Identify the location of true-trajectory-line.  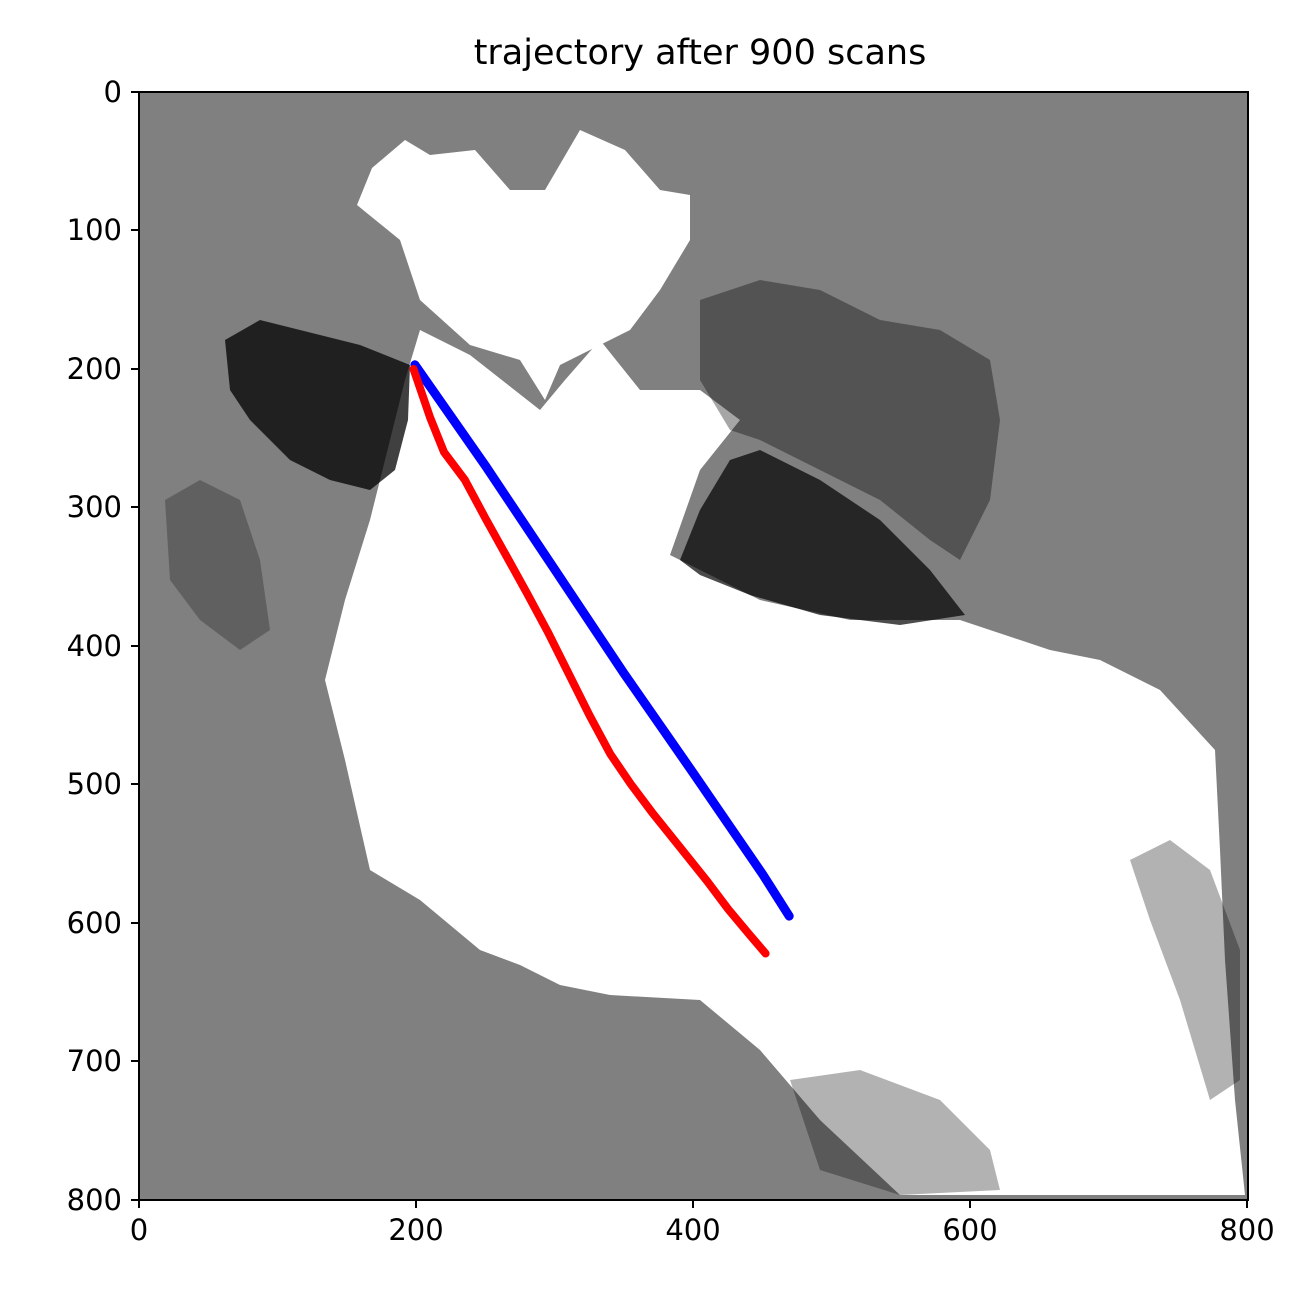
(602, 640).